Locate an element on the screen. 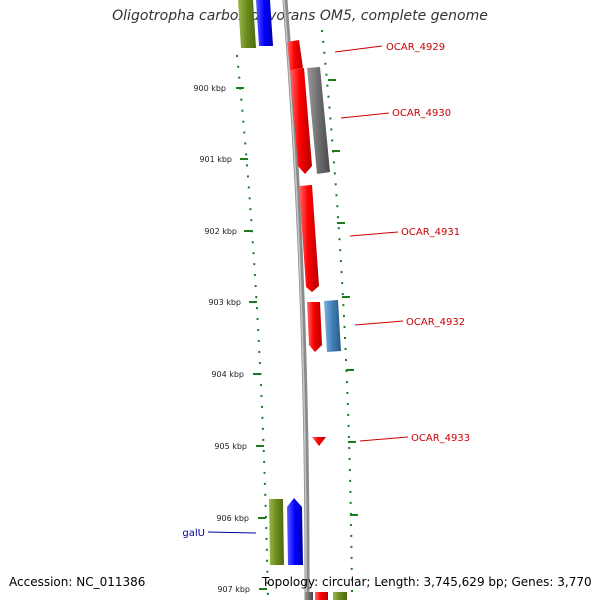  tick-label: 907 kbp is located at coordinates (233, 589).